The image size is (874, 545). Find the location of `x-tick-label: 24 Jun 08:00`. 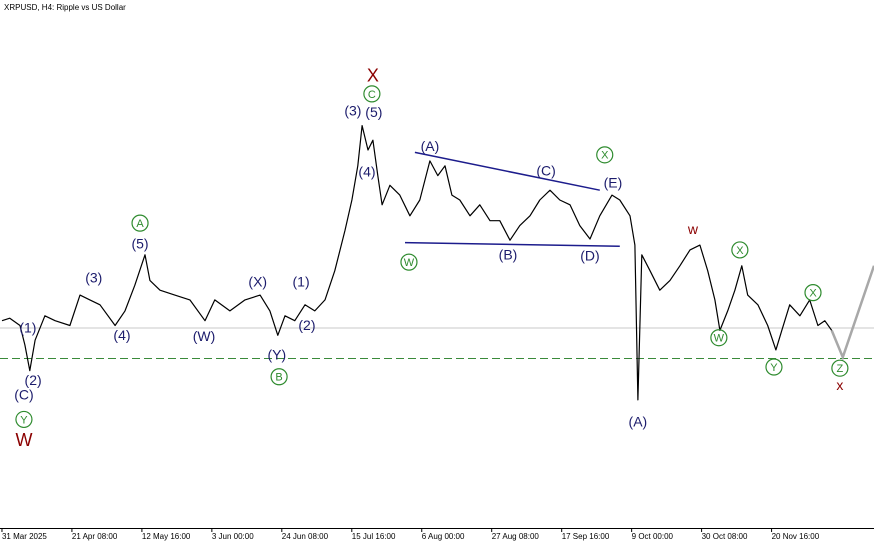

x-tick-label: 24 Jun 08:00 is located at coordinates (305, 536).